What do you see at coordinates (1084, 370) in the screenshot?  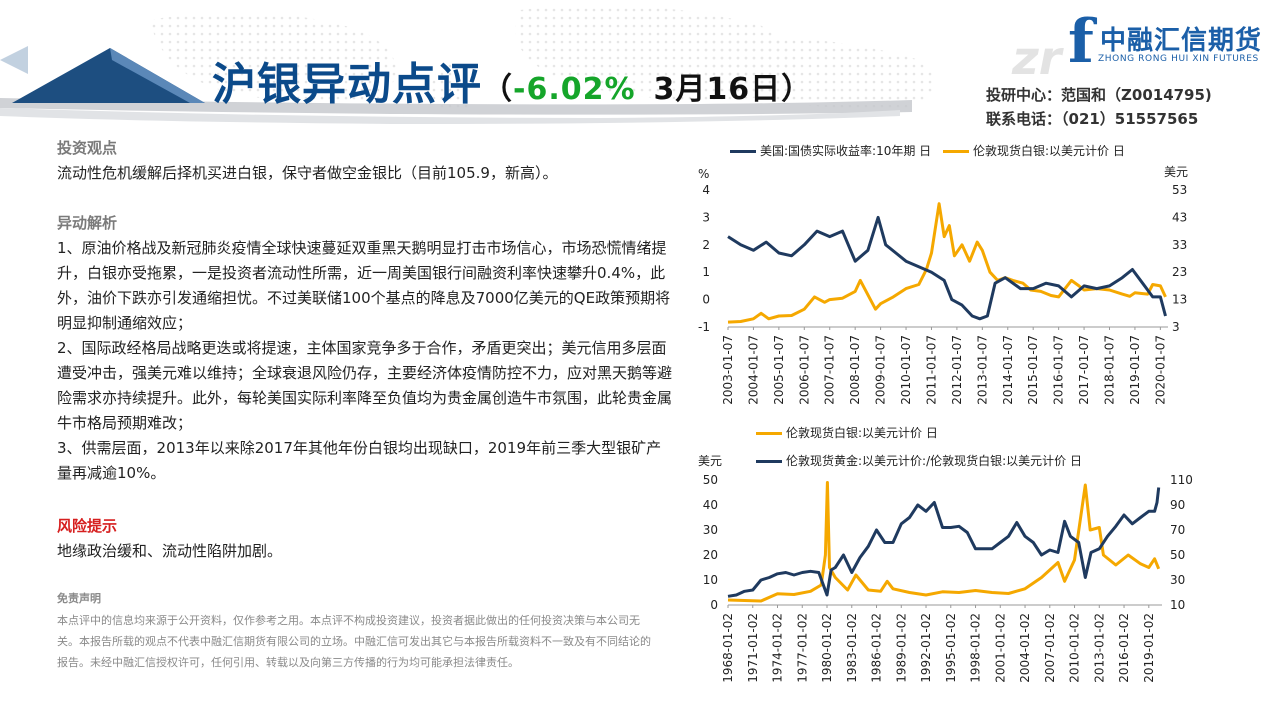 I see `x-tick-label: 2017-01-07` at bounding box center [1084, 370].